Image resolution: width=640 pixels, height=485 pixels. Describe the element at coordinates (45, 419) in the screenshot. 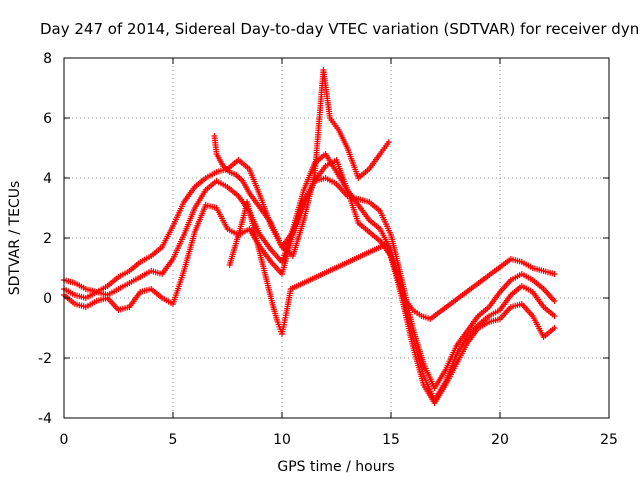

I see `y-tick-label: -4` at that location.